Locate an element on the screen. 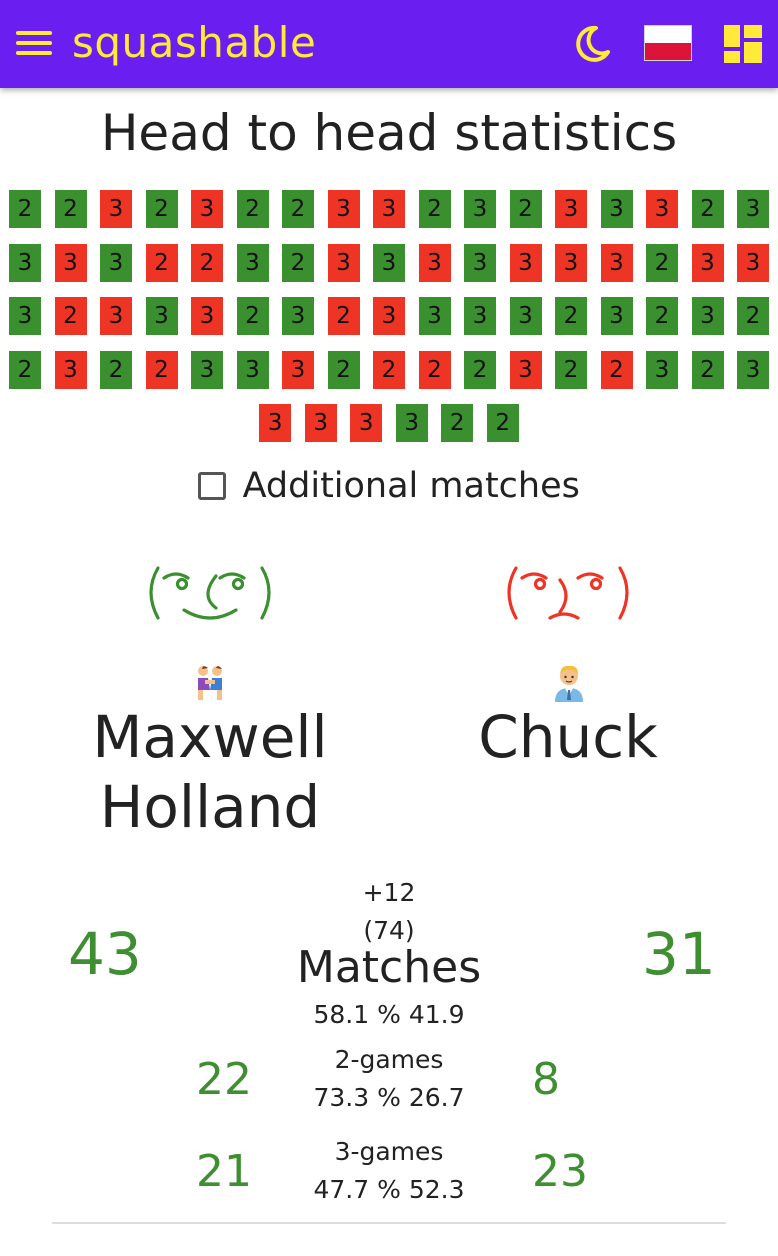  additional-matches-toggle: Additional matches is located at coordinates (389, 488).